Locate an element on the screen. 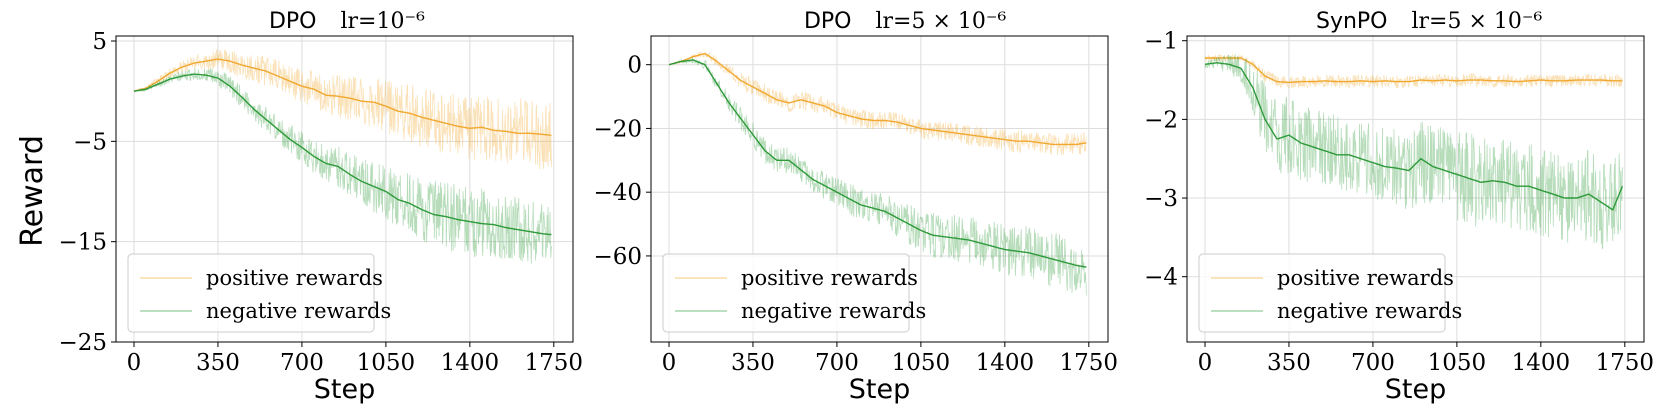  chart-title: SynPO is located at coordinates (1352, 21).